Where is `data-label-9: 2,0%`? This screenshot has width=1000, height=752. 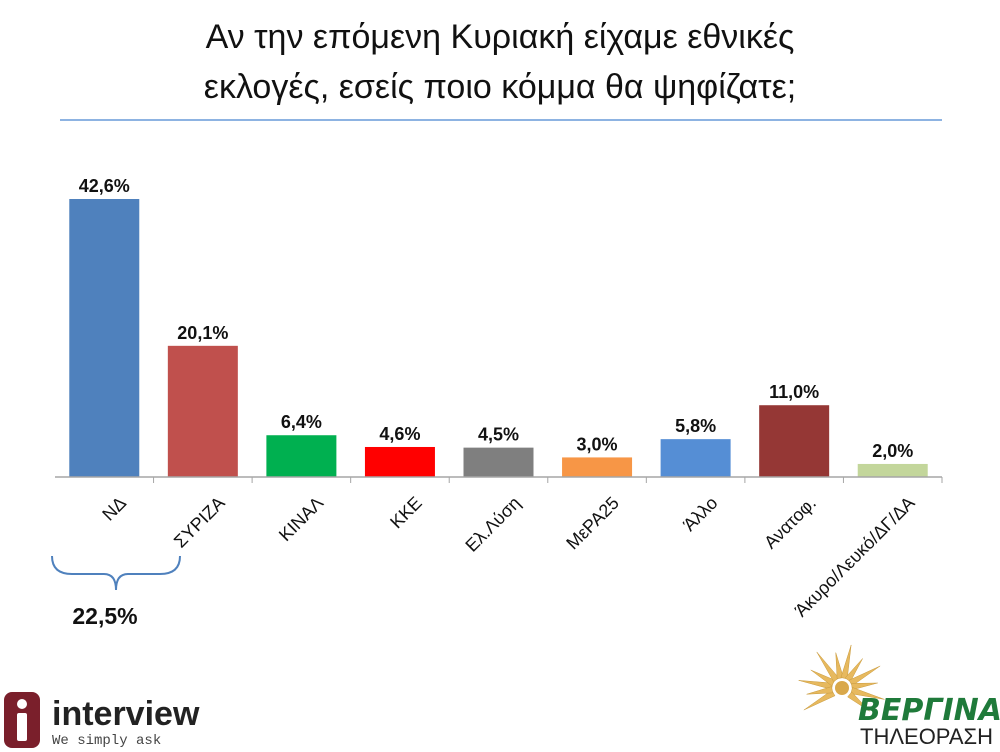
data-label-9: 2,0% is located at coordinates (892, 451).